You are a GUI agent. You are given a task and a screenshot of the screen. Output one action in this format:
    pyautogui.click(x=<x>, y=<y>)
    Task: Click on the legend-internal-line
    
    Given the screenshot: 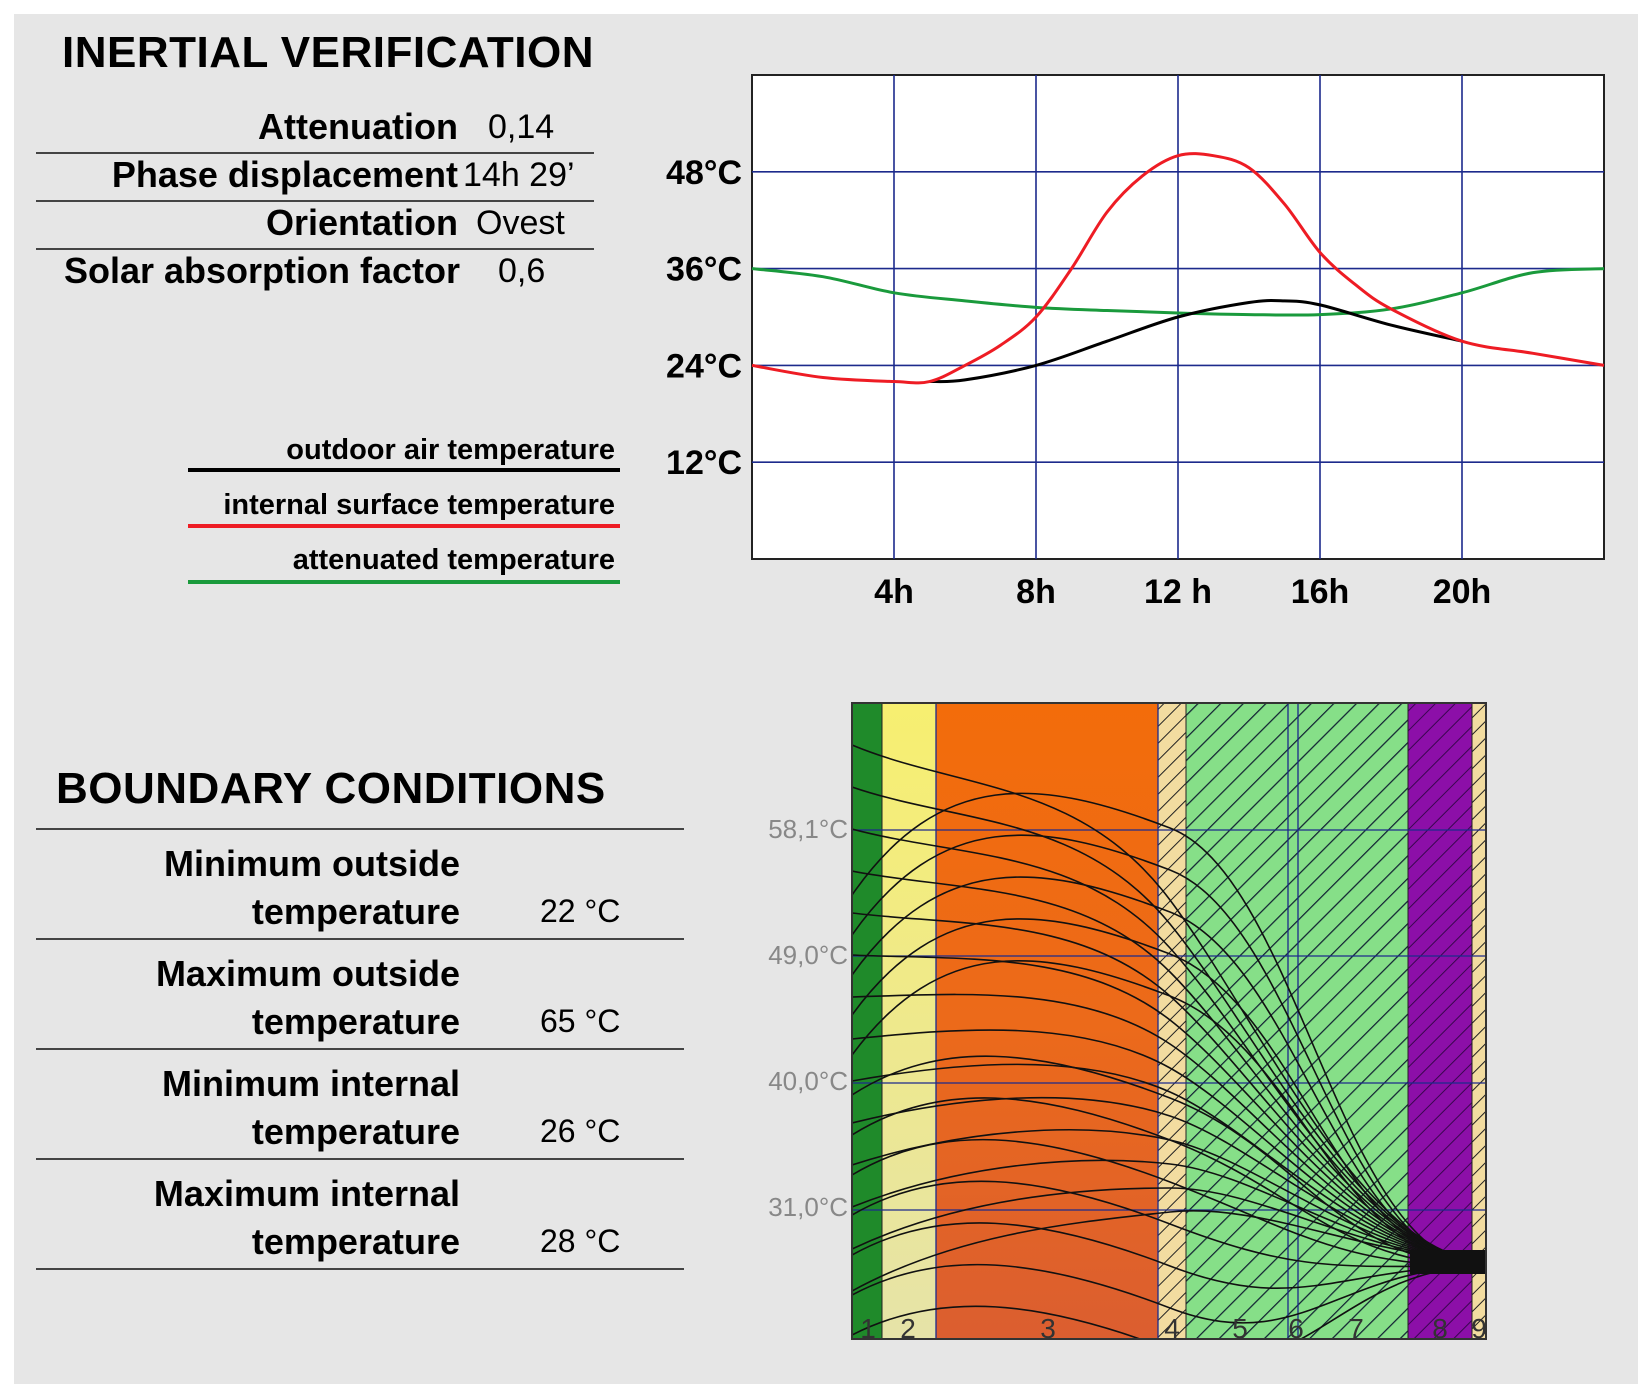 What is the action you would take?
    pyautogui.click(x=404, y=526)
    